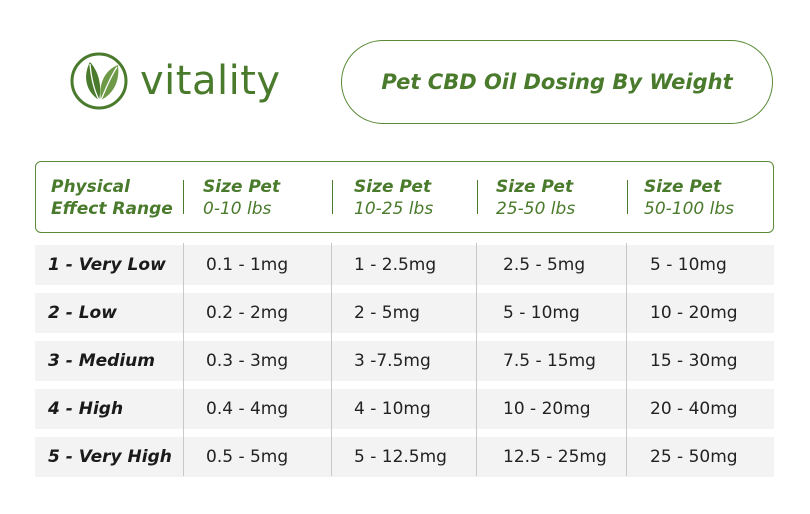 Image resolution: width=810 pixels, height=514 pixels. I want to click on row-label: 4 - High, so click(86, 409).